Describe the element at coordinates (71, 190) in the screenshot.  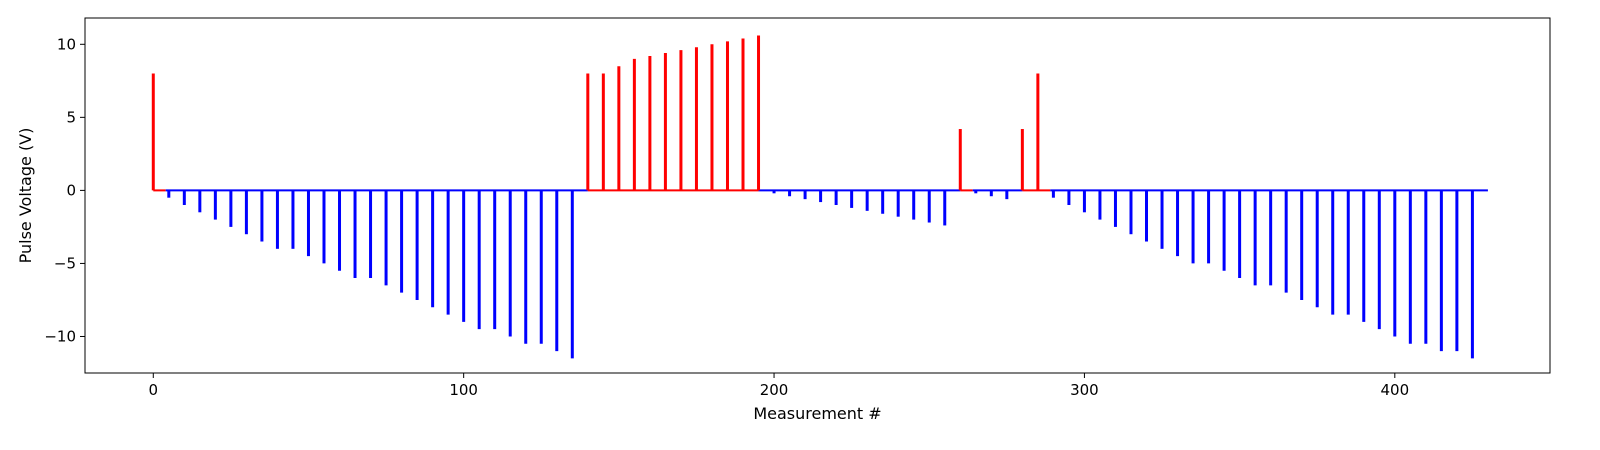
I see `y-tick-label: 0` at that location.